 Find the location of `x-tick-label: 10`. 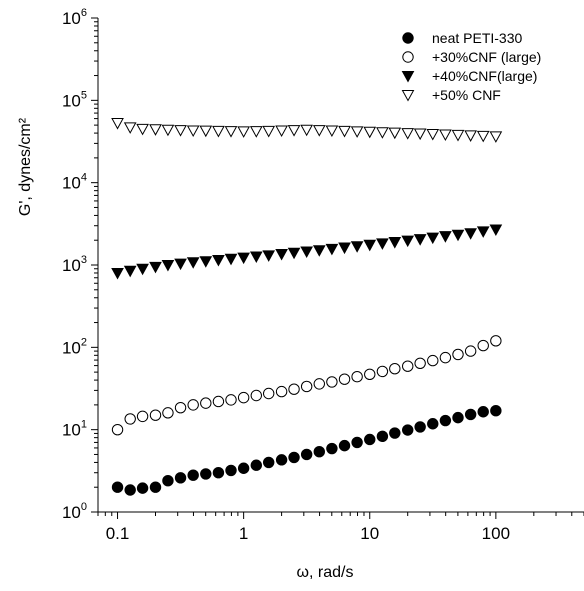

x-tick-label: 10 is located at coordinates (369, 533).